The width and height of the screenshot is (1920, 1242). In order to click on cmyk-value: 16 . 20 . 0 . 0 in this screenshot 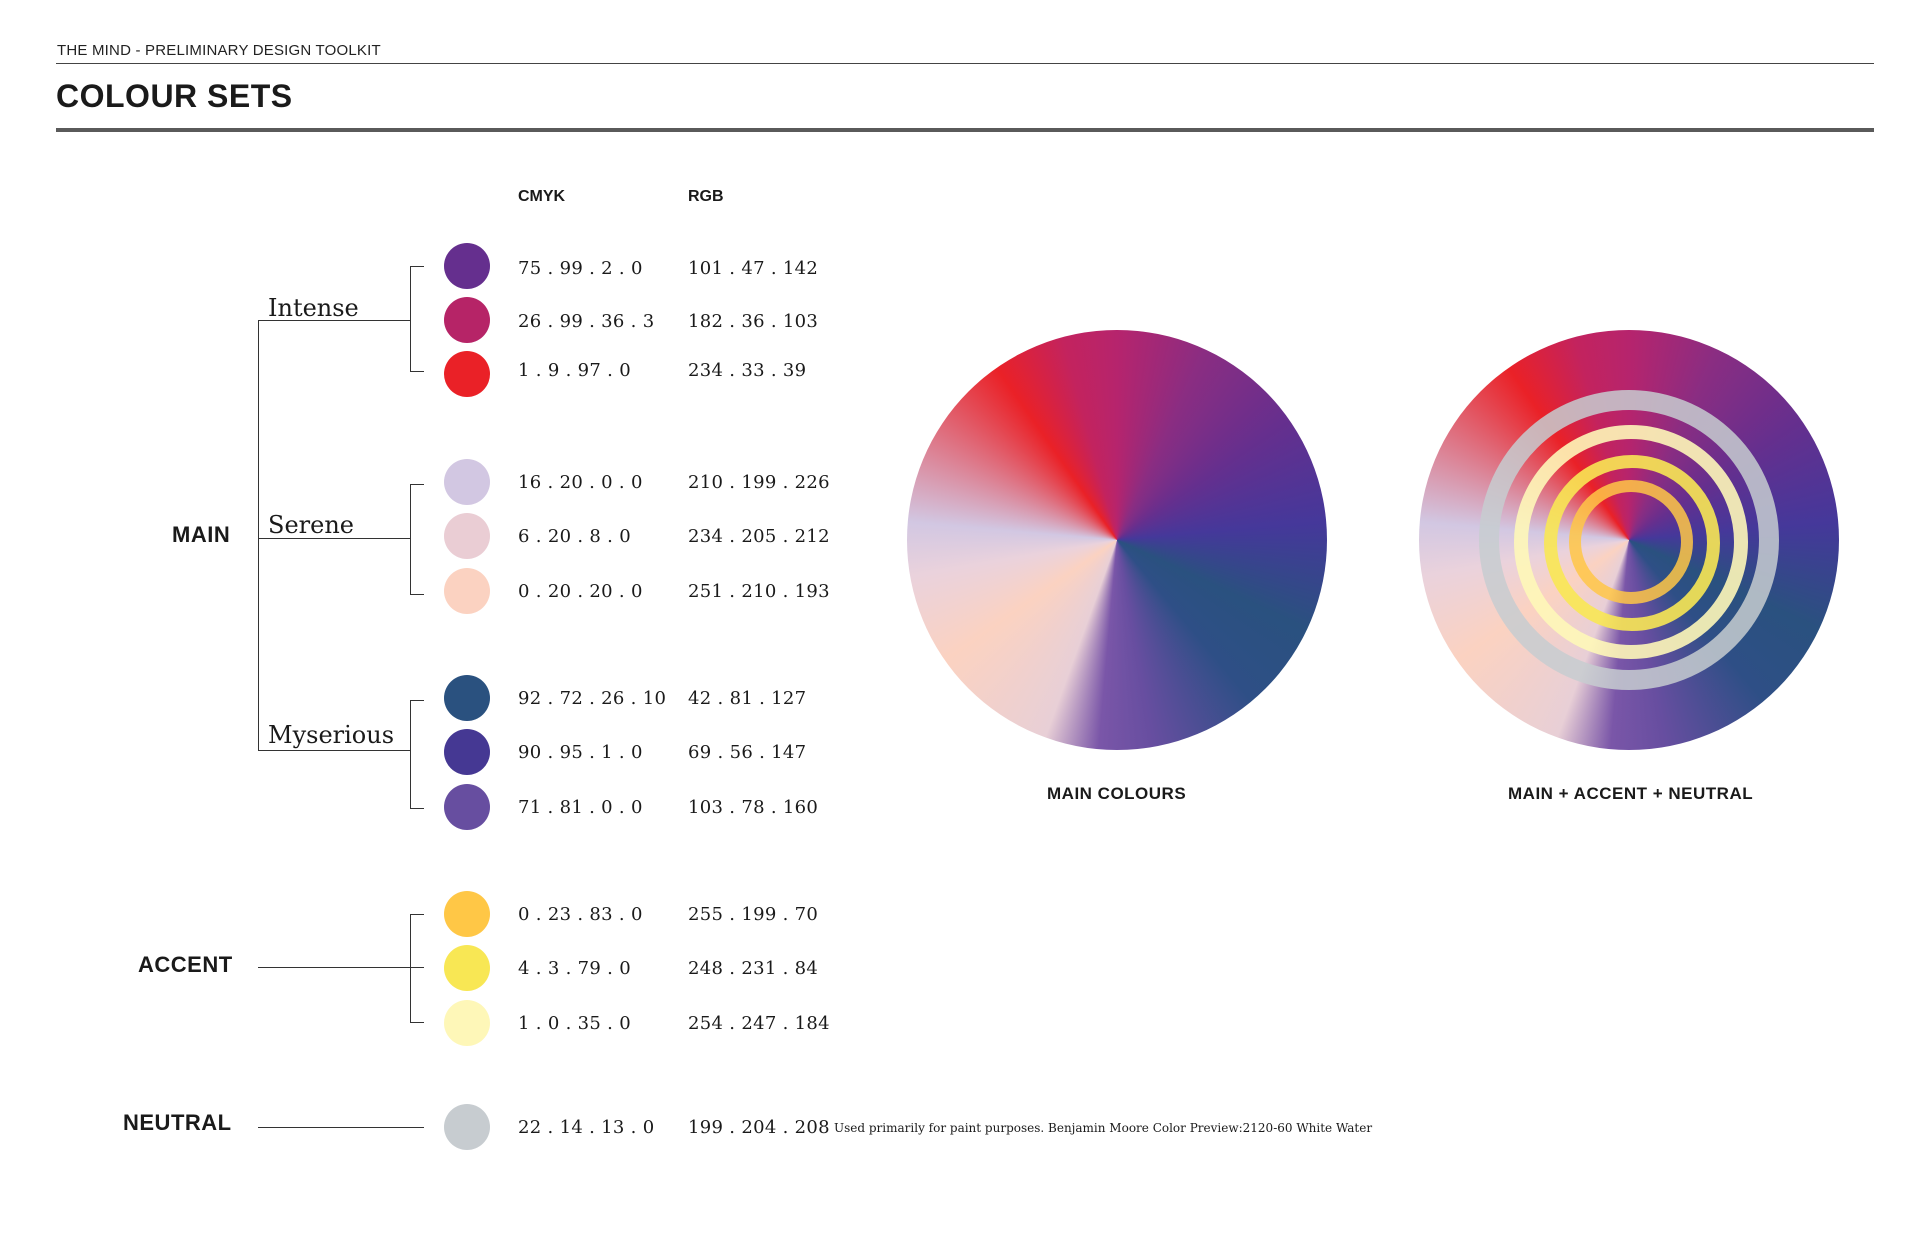, I will do `click(580, 482)`.